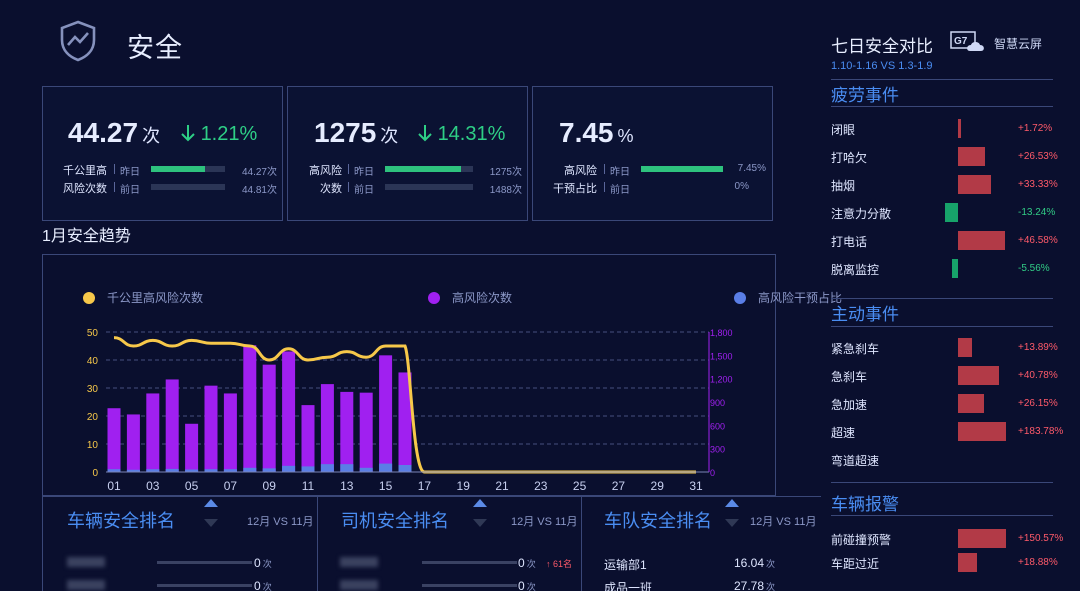 The image size is (1080, 591). I want to click on comparison-change: +150.57%, so click(1041, 538).